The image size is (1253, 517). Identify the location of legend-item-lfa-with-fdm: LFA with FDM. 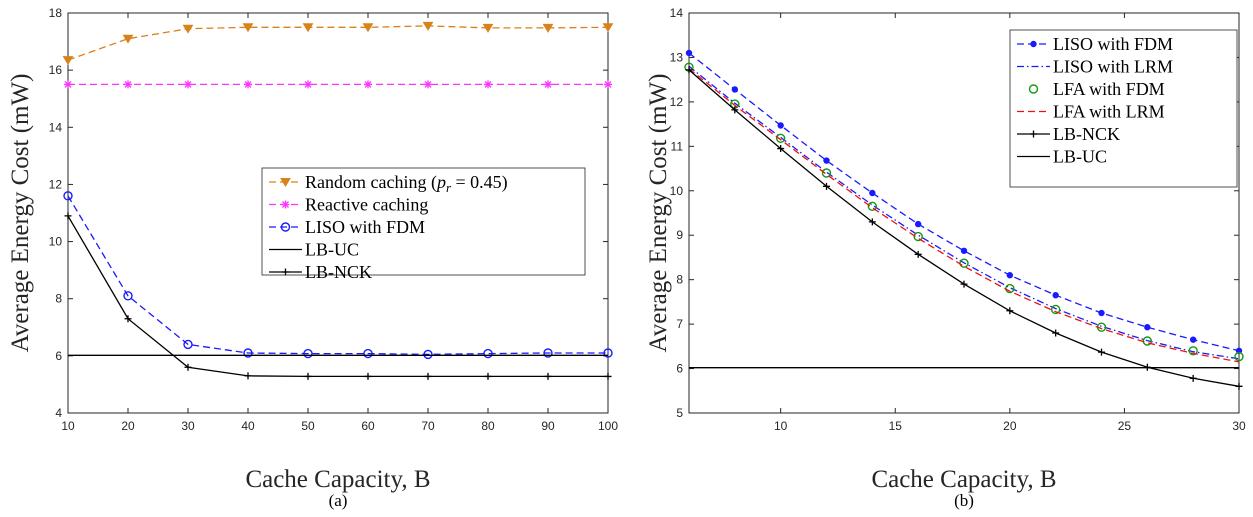
(1096, 89).